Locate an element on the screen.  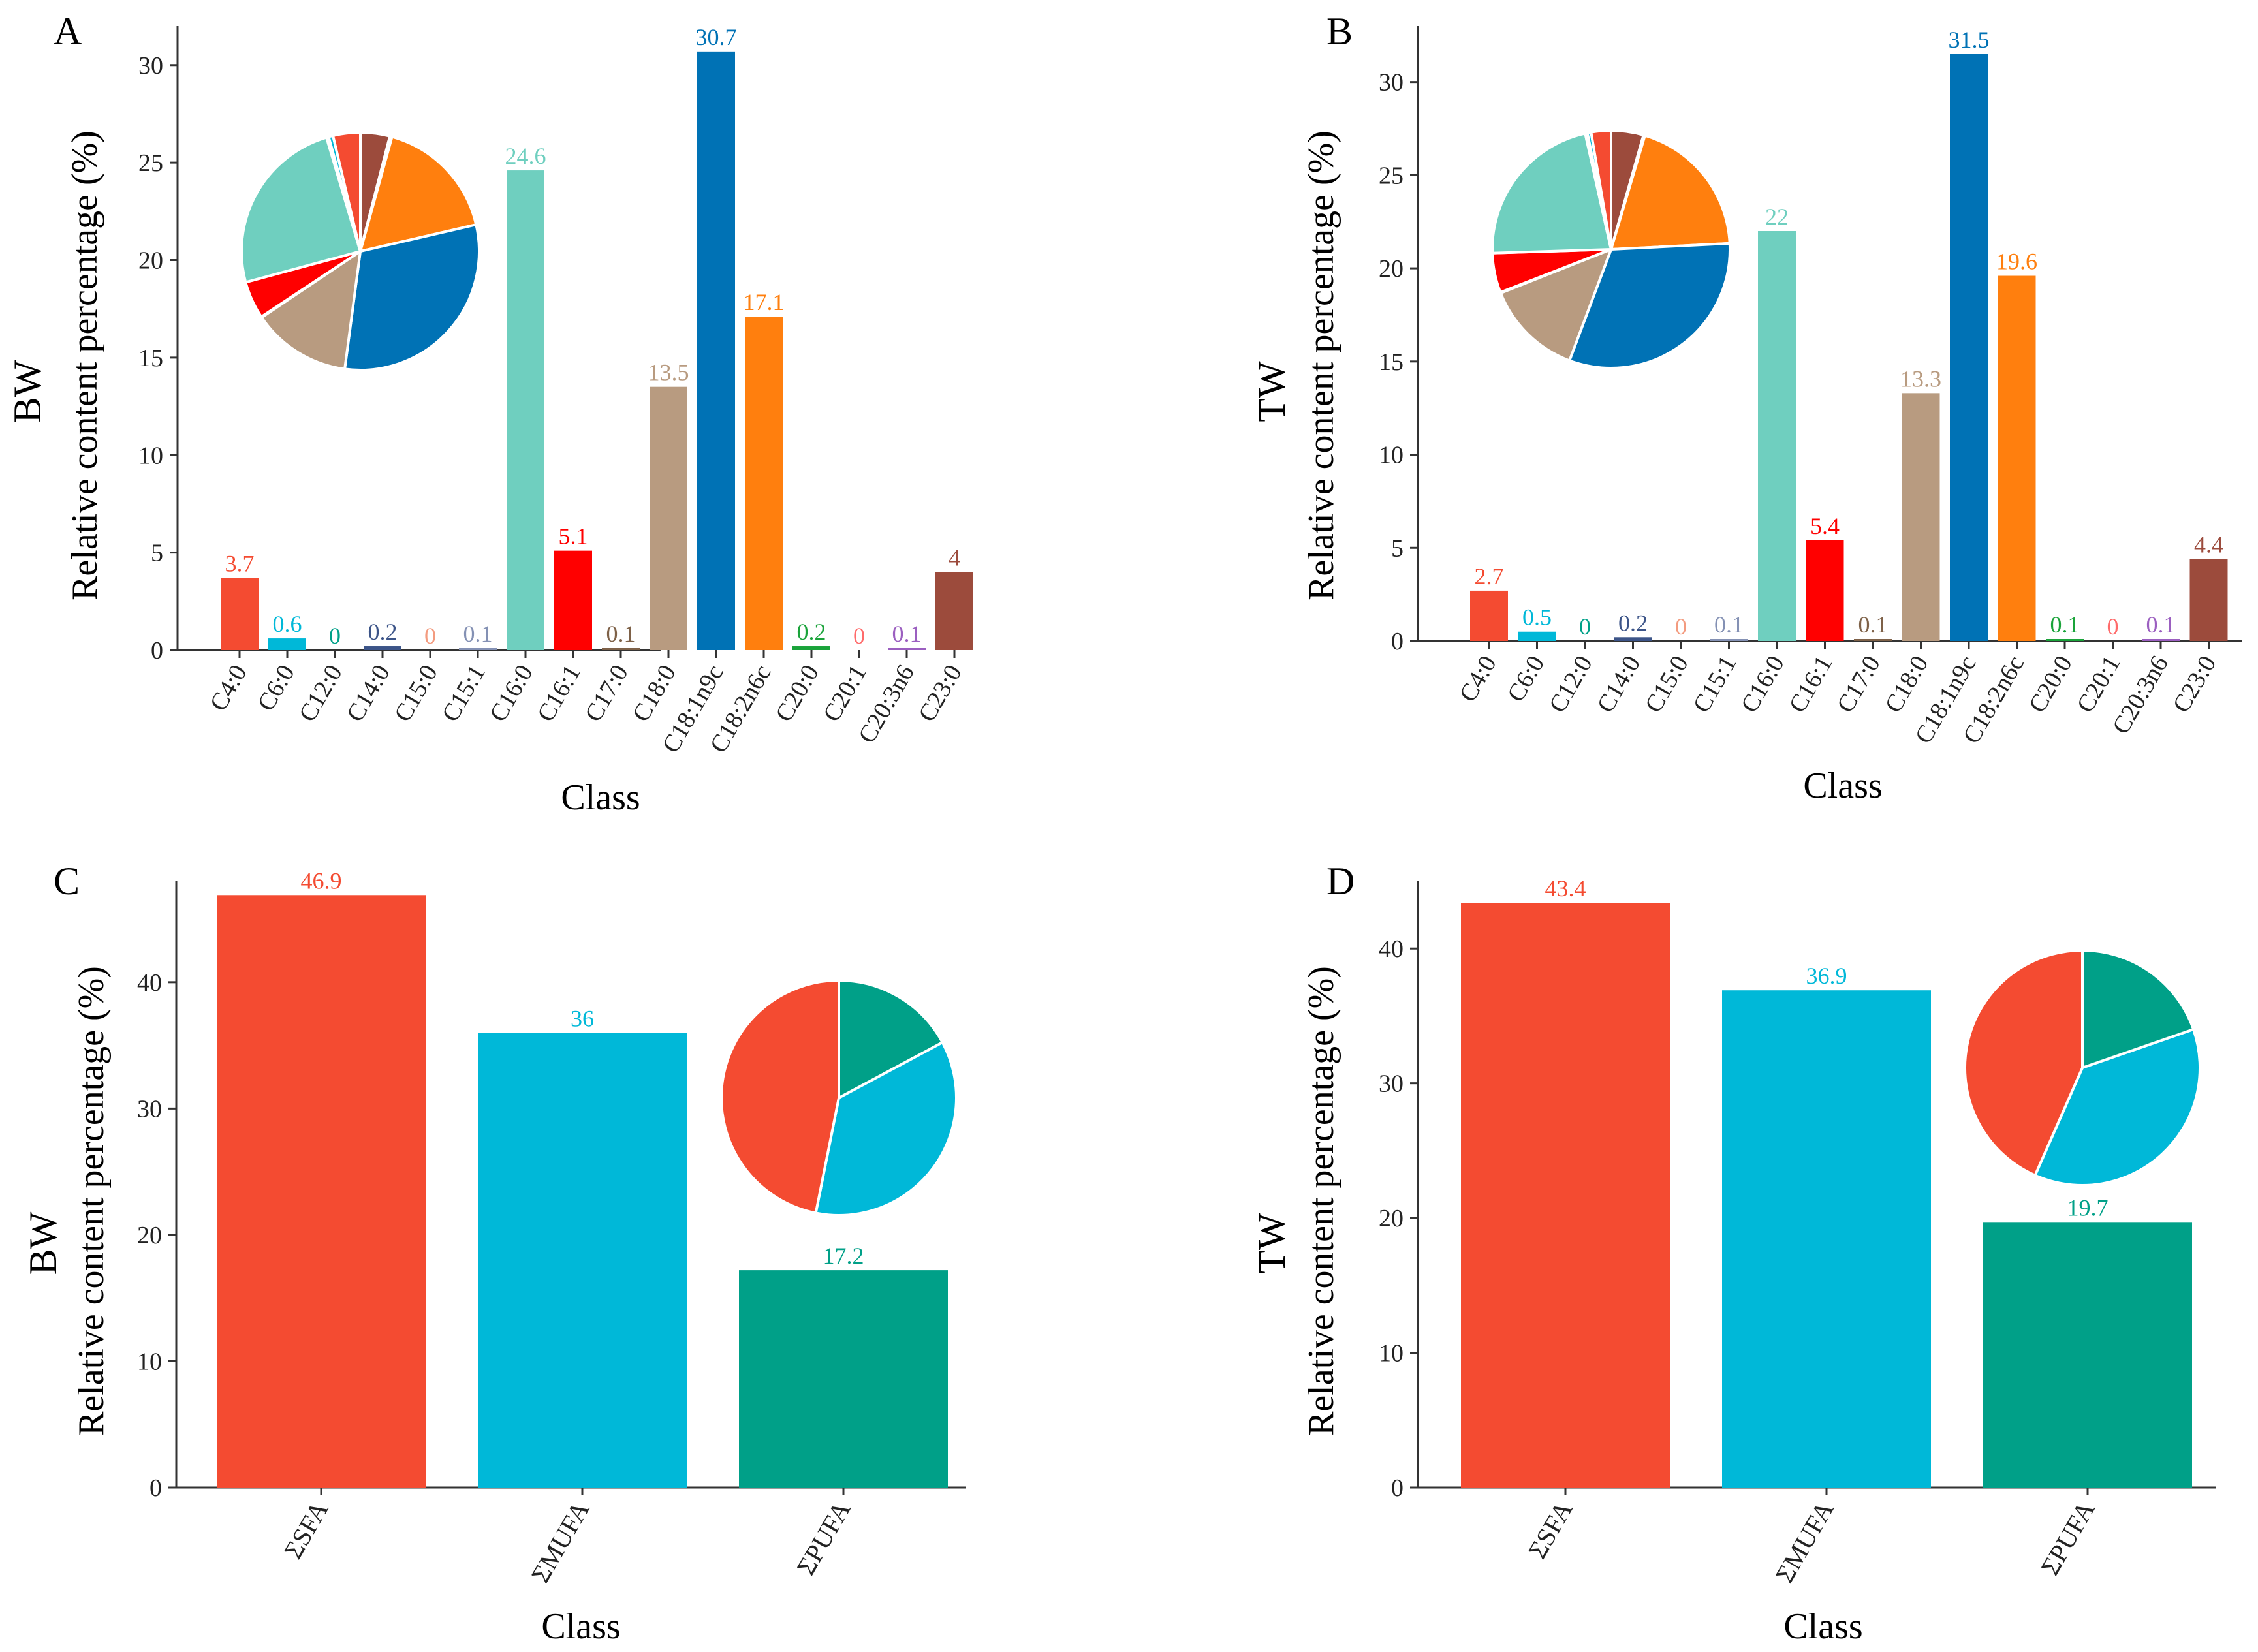
y-tick-label: 20 is located at coordinates (1391, 1218).